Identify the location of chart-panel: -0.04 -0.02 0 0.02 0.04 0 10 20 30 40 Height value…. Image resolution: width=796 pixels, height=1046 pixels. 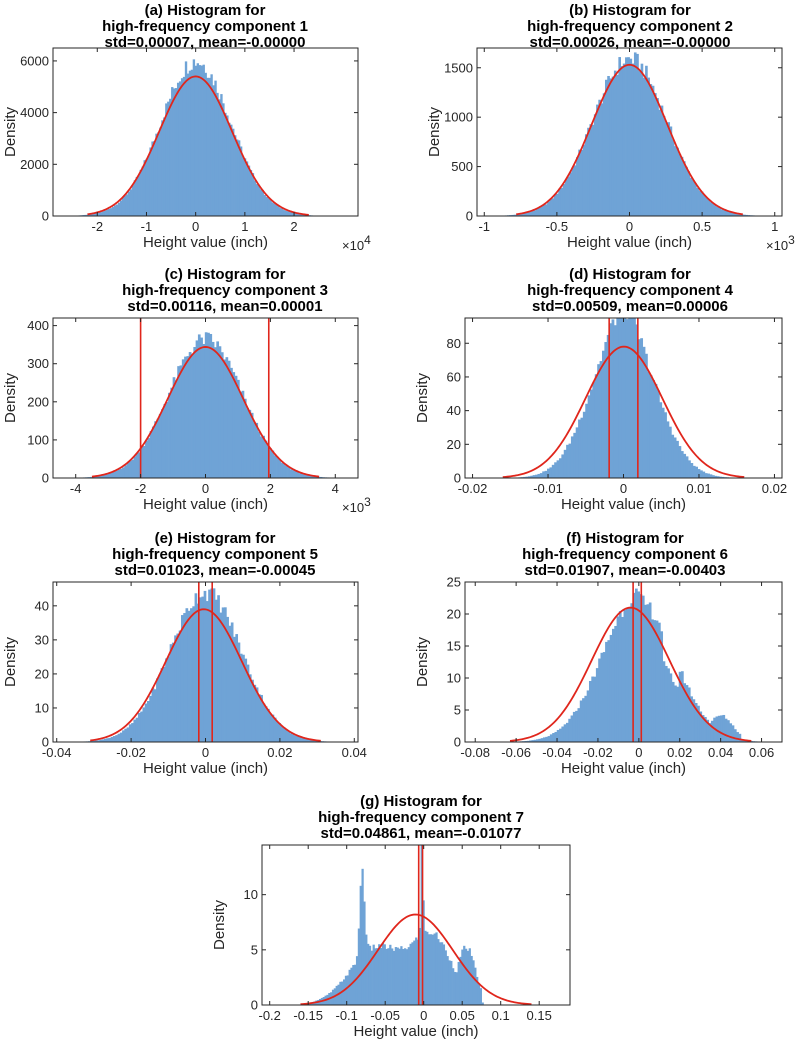
(184, 653).